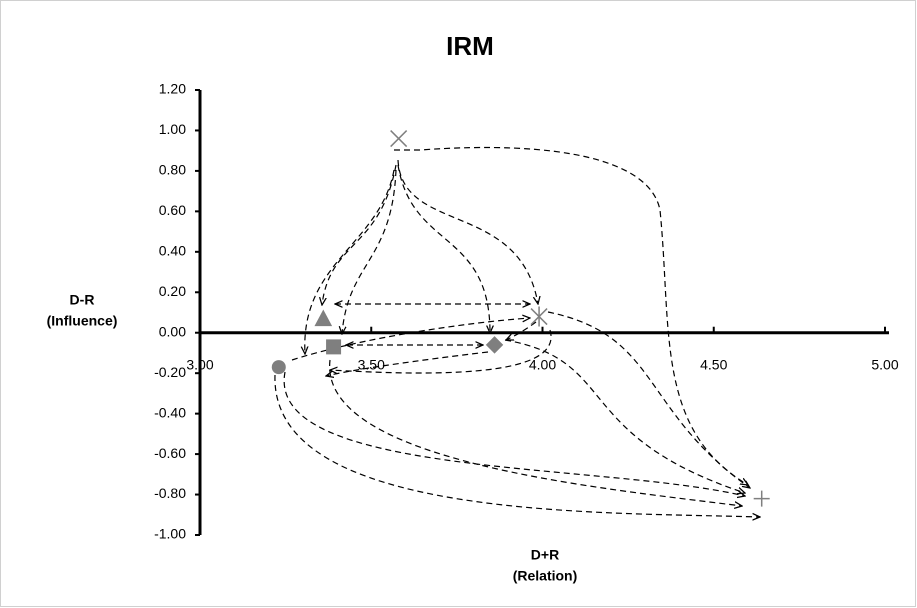 The width and height of the screenshot is (917, 608). Describe the element at coordinates (170, 493) in the screenshot. I see `y-tick-label: -0.80` at that location.